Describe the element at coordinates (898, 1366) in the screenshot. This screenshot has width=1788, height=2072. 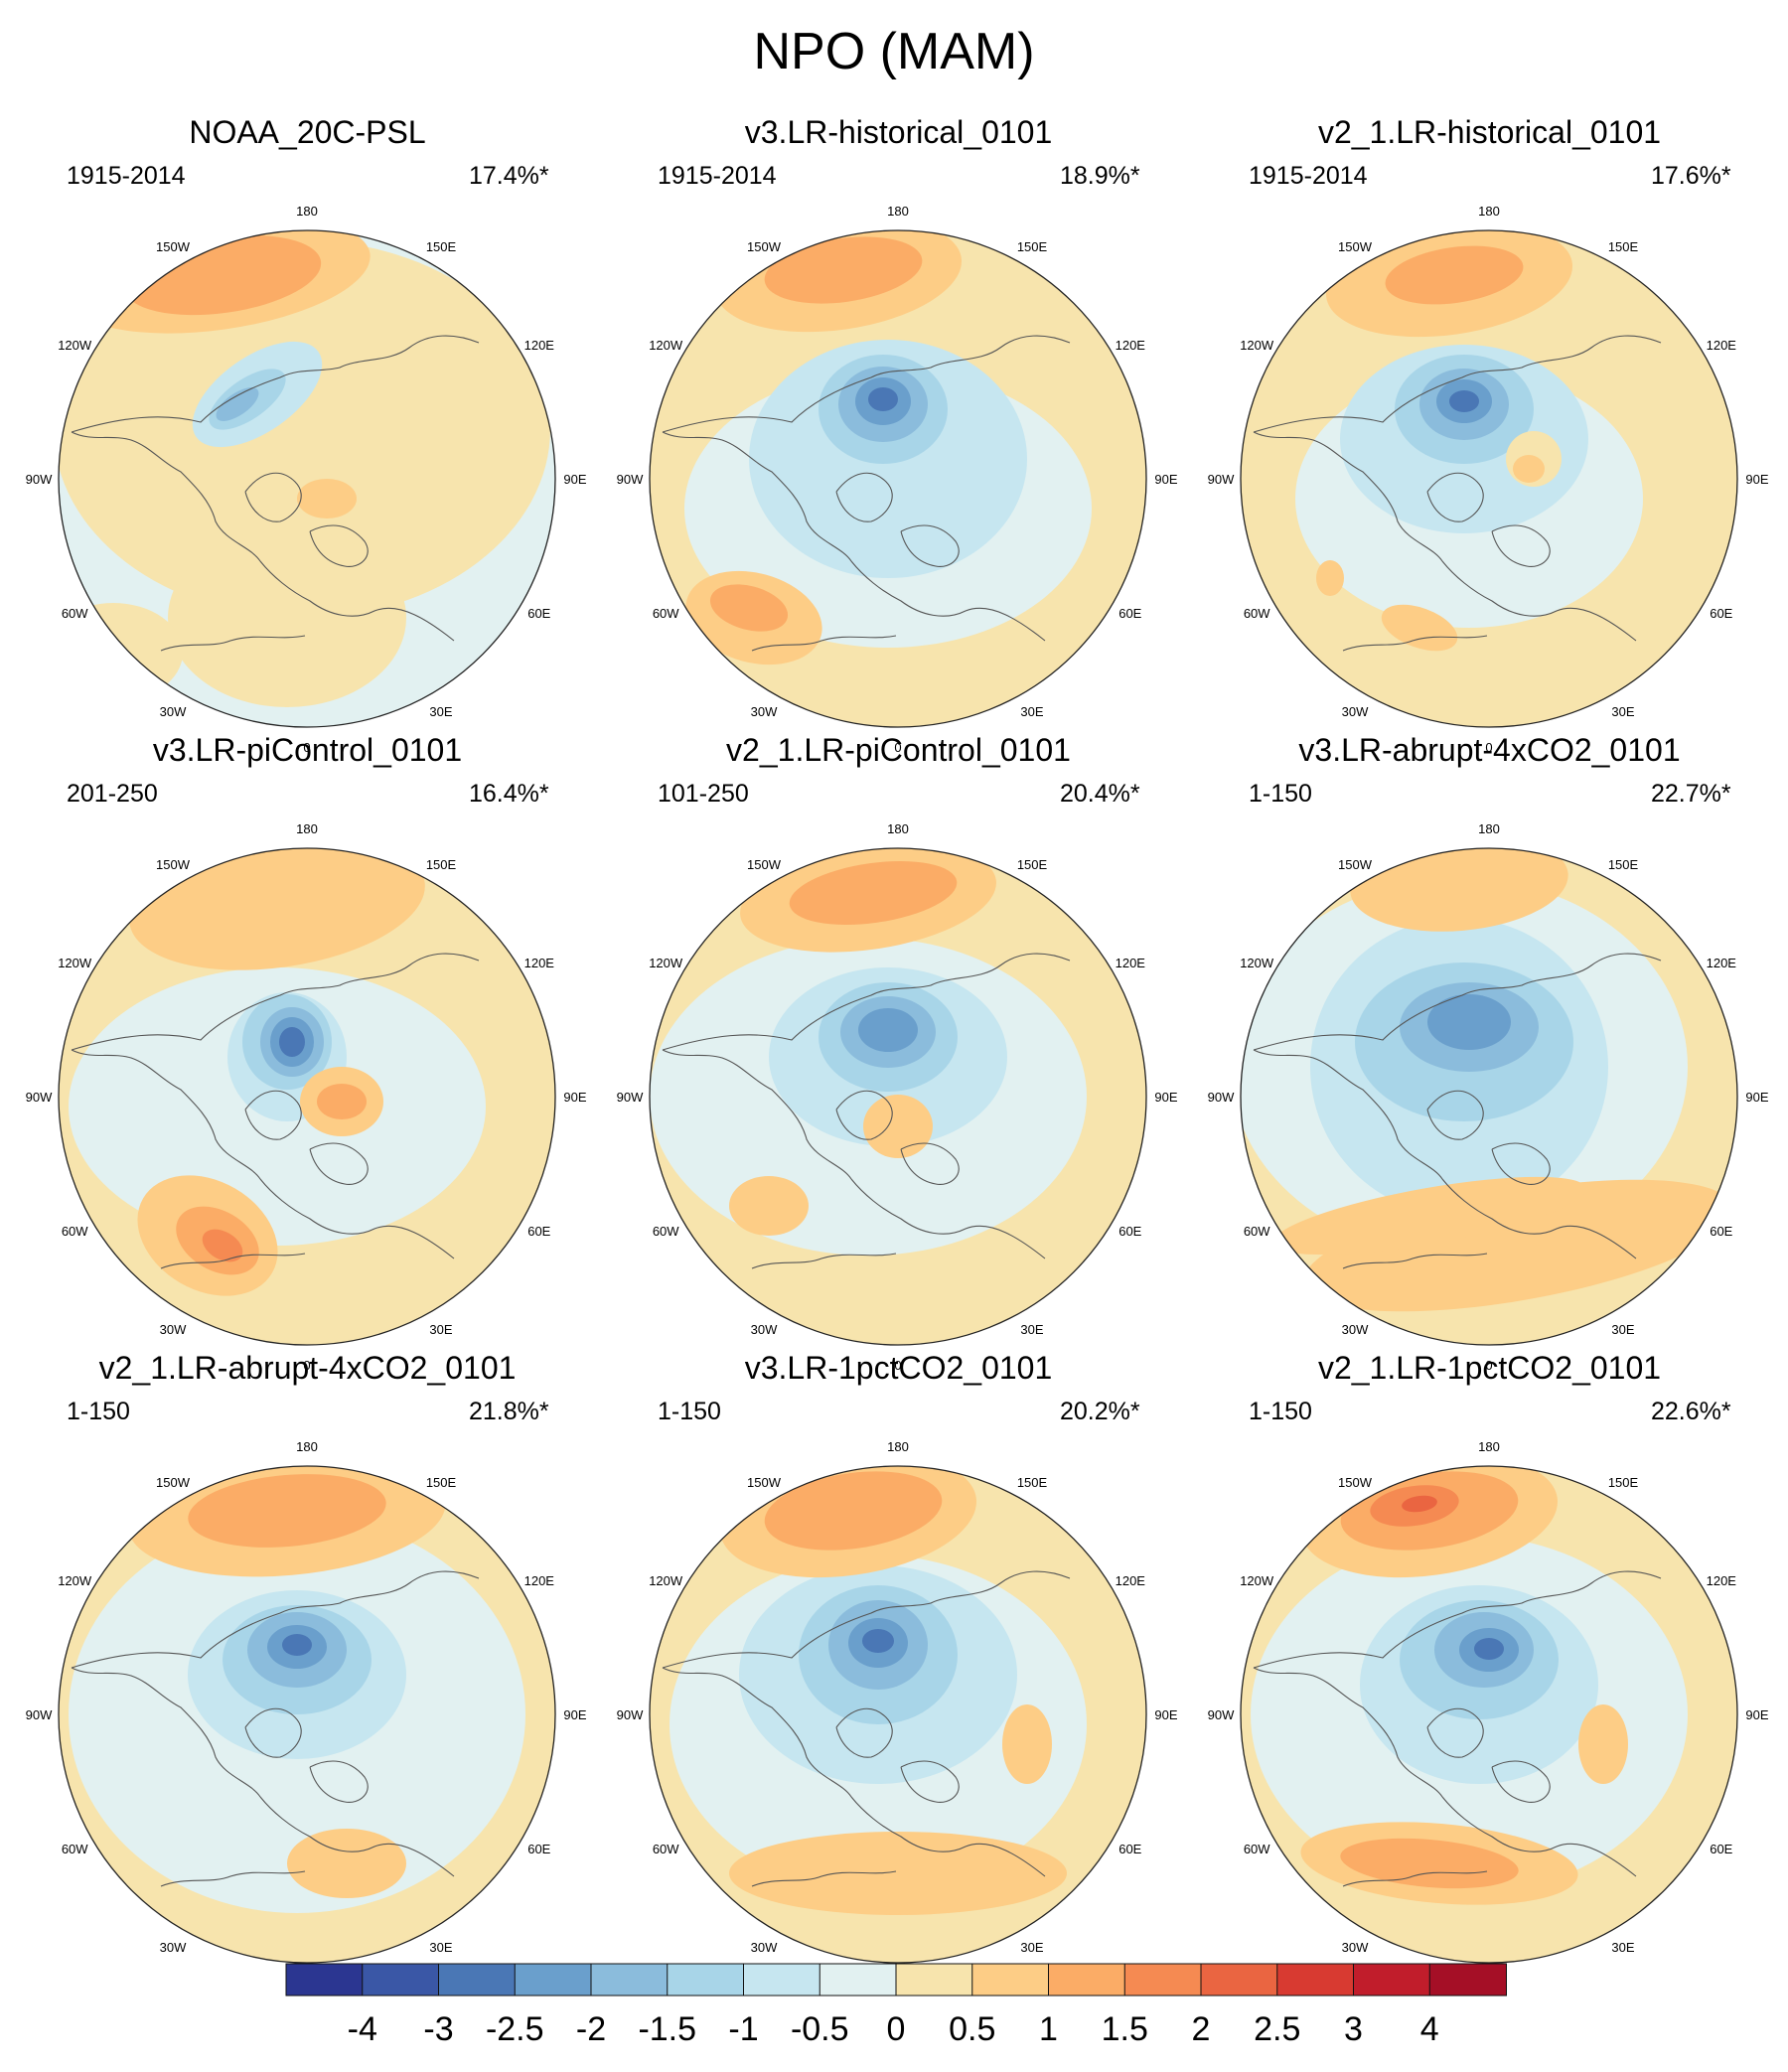
I see `longitude-label: 0` at that location.